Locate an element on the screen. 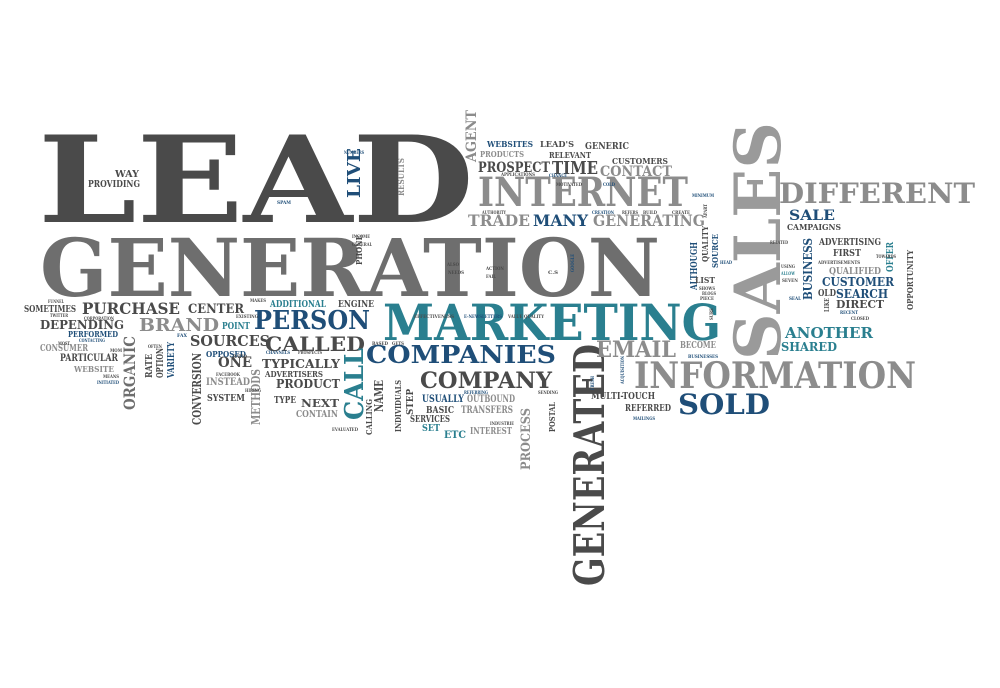 The height and width of the screenshot is (688, 1000). word-time: TIME is located at coordinates (575, 168).